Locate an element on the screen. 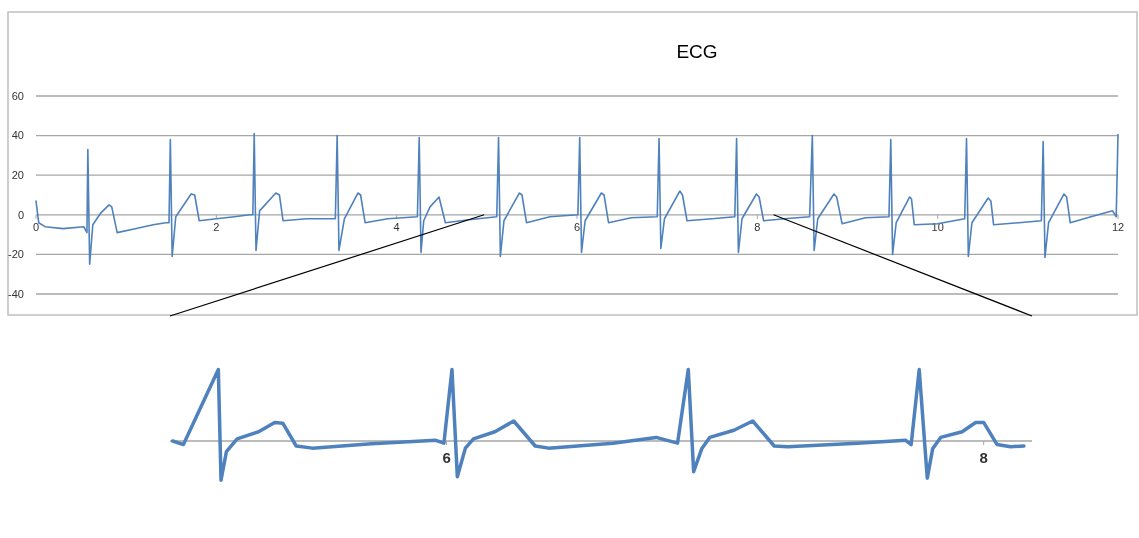 This screenshot has width=1139, height=538. x-tick-label: 2 is located at coordinates (216, 226).